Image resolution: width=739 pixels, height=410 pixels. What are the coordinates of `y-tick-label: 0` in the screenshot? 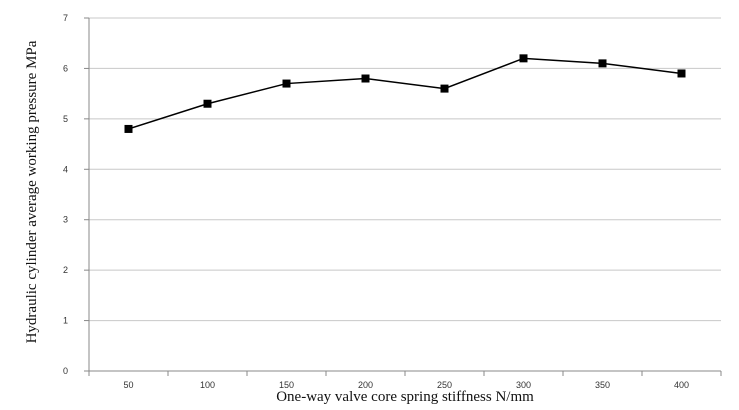 It's located at (65, 371).